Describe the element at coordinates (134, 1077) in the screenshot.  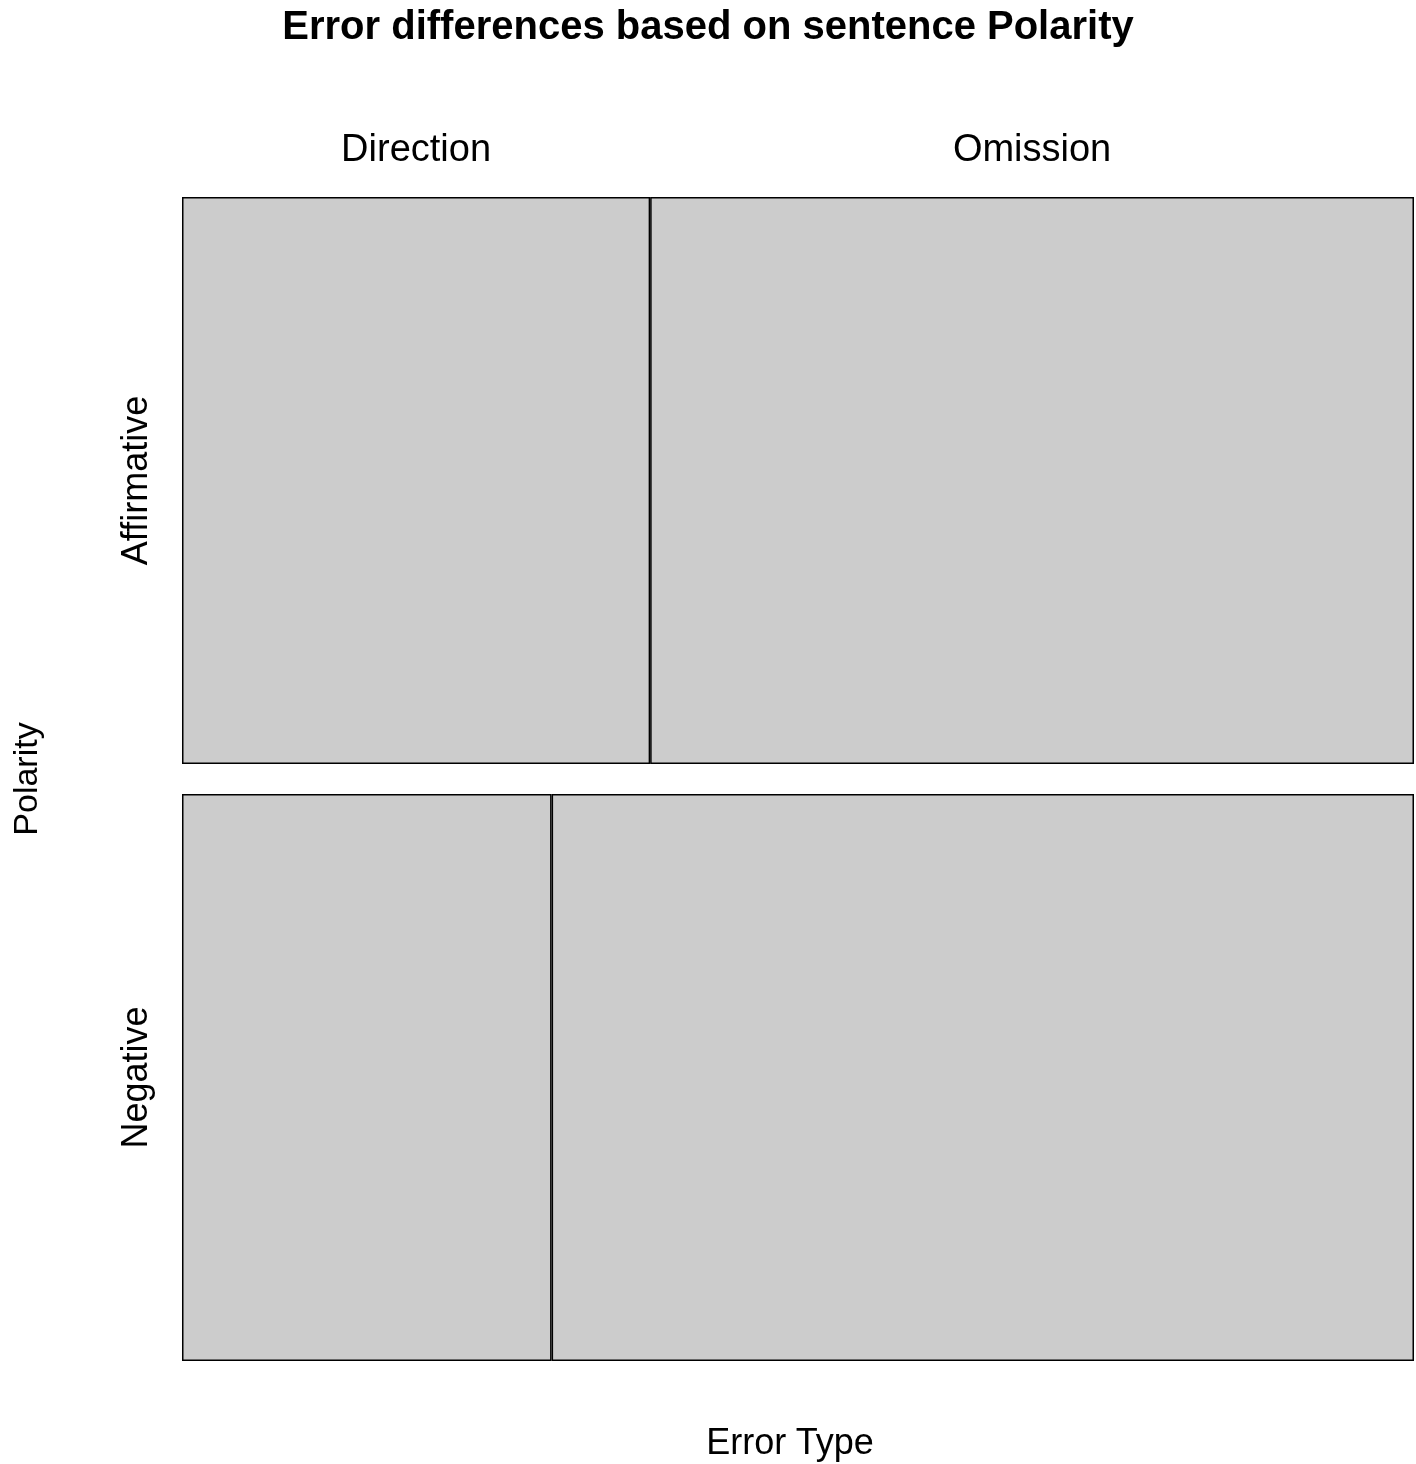
I see `y-tick-label: Negative` at that location.